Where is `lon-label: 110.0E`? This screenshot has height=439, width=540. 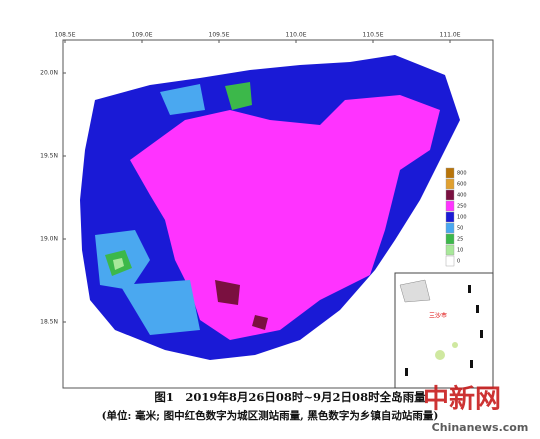 lon-label: 110.0E is located at coordinates (296, 35).